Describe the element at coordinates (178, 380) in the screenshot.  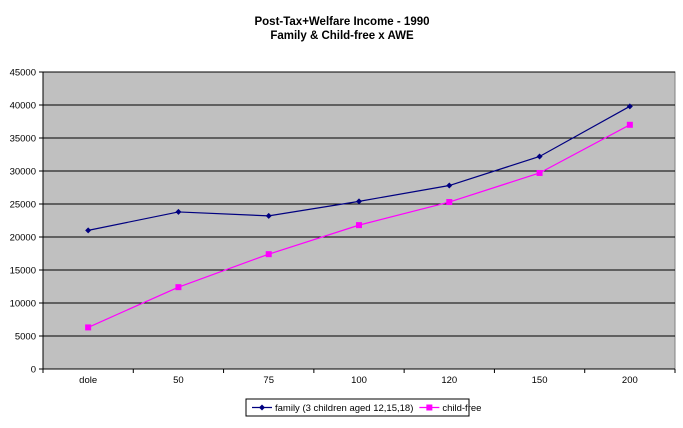
I see `x-tick-label: 50` at that location.